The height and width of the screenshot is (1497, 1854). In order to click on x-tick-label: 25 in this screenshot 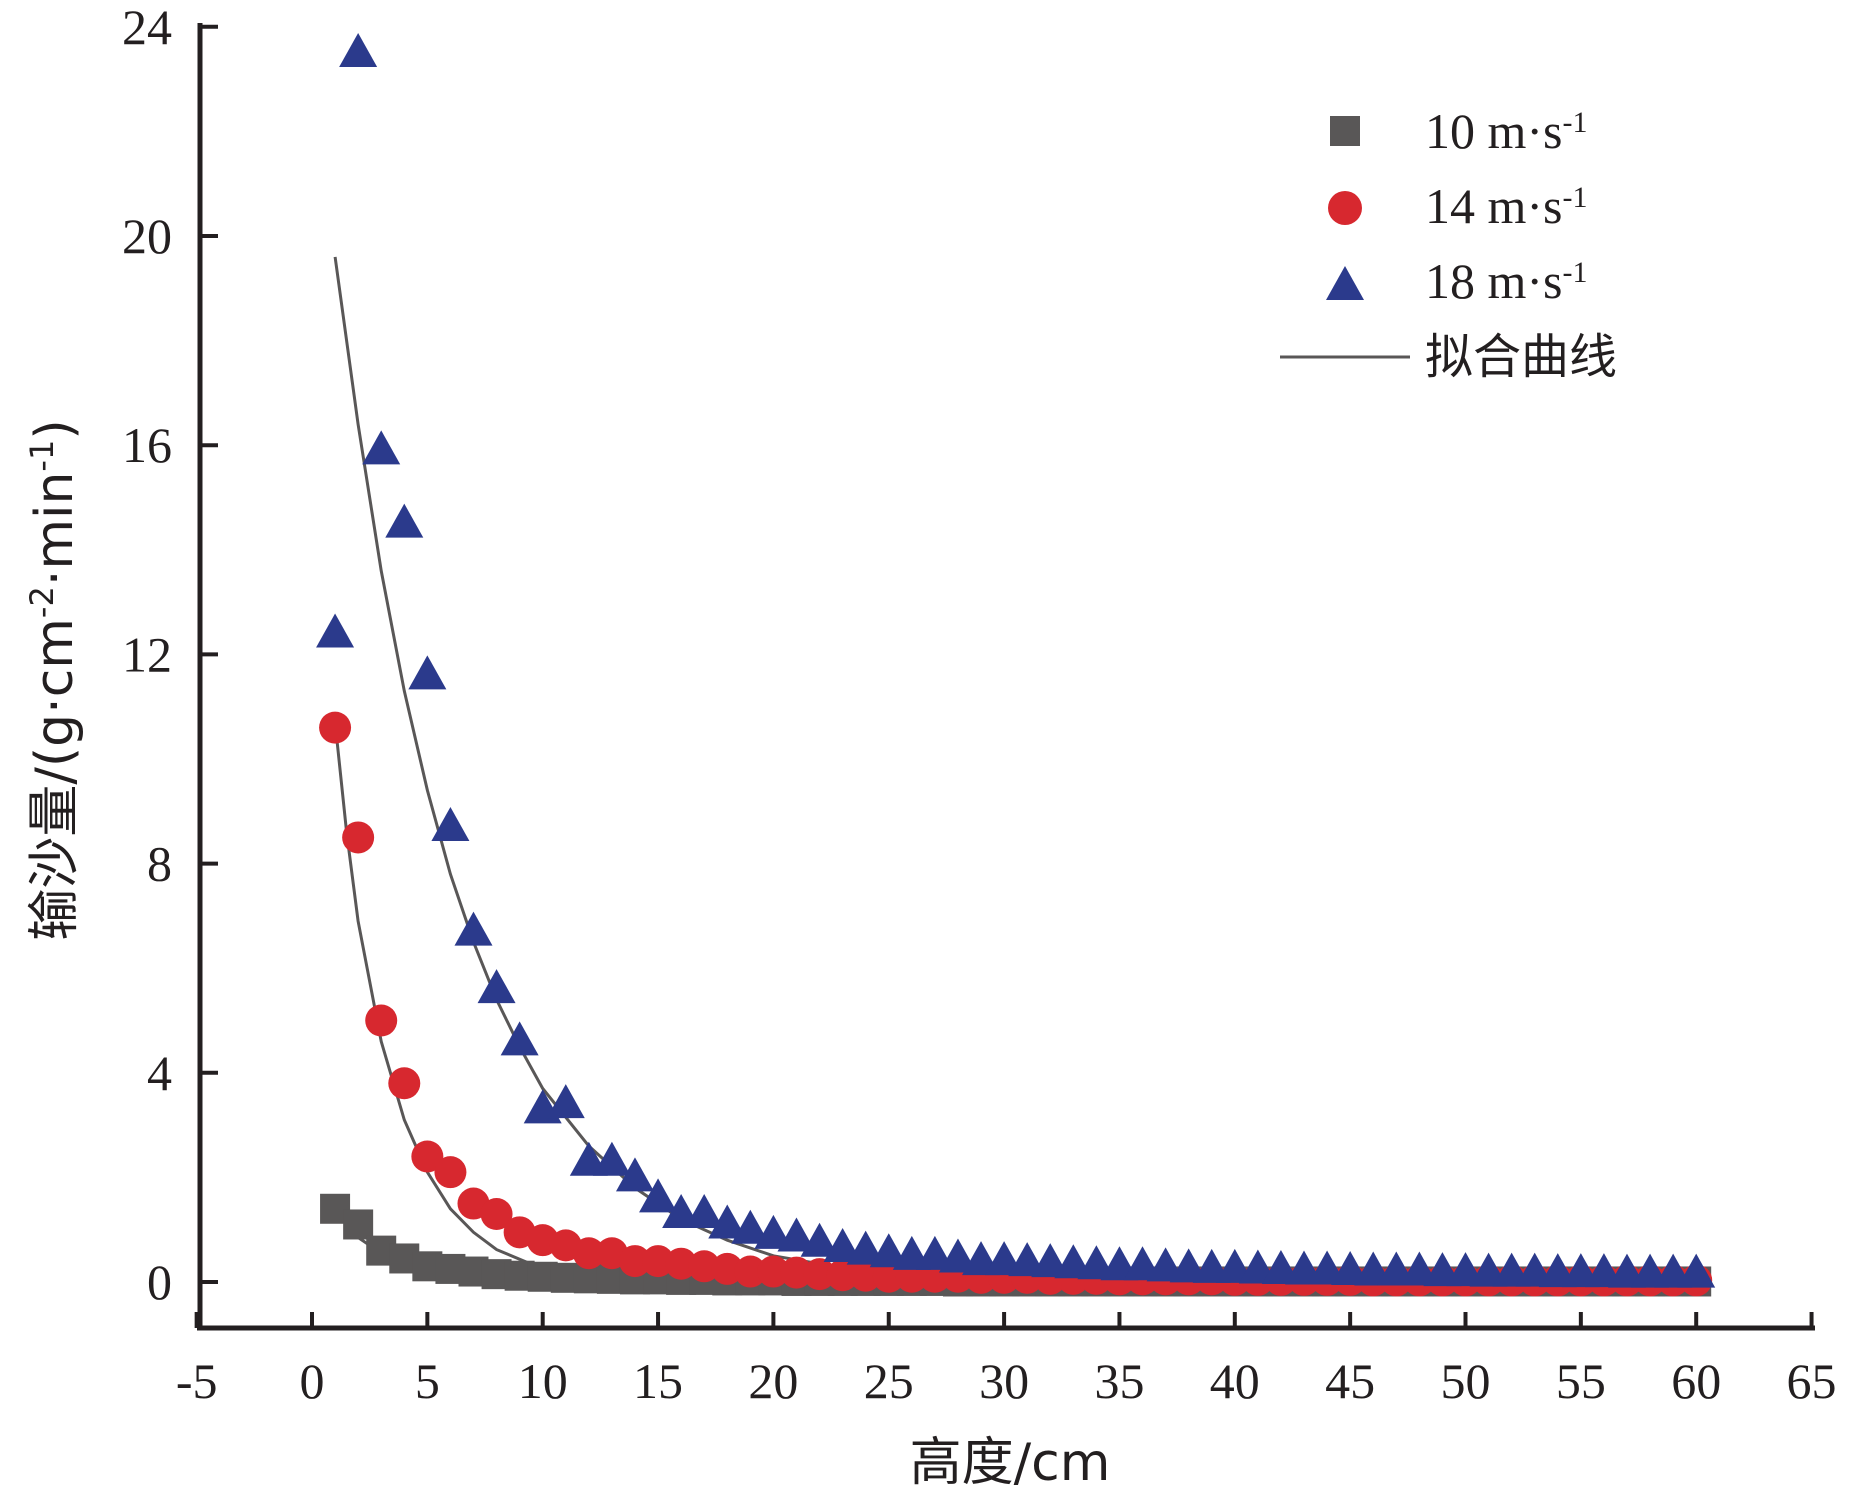, I will do `click(889, 1381)`.